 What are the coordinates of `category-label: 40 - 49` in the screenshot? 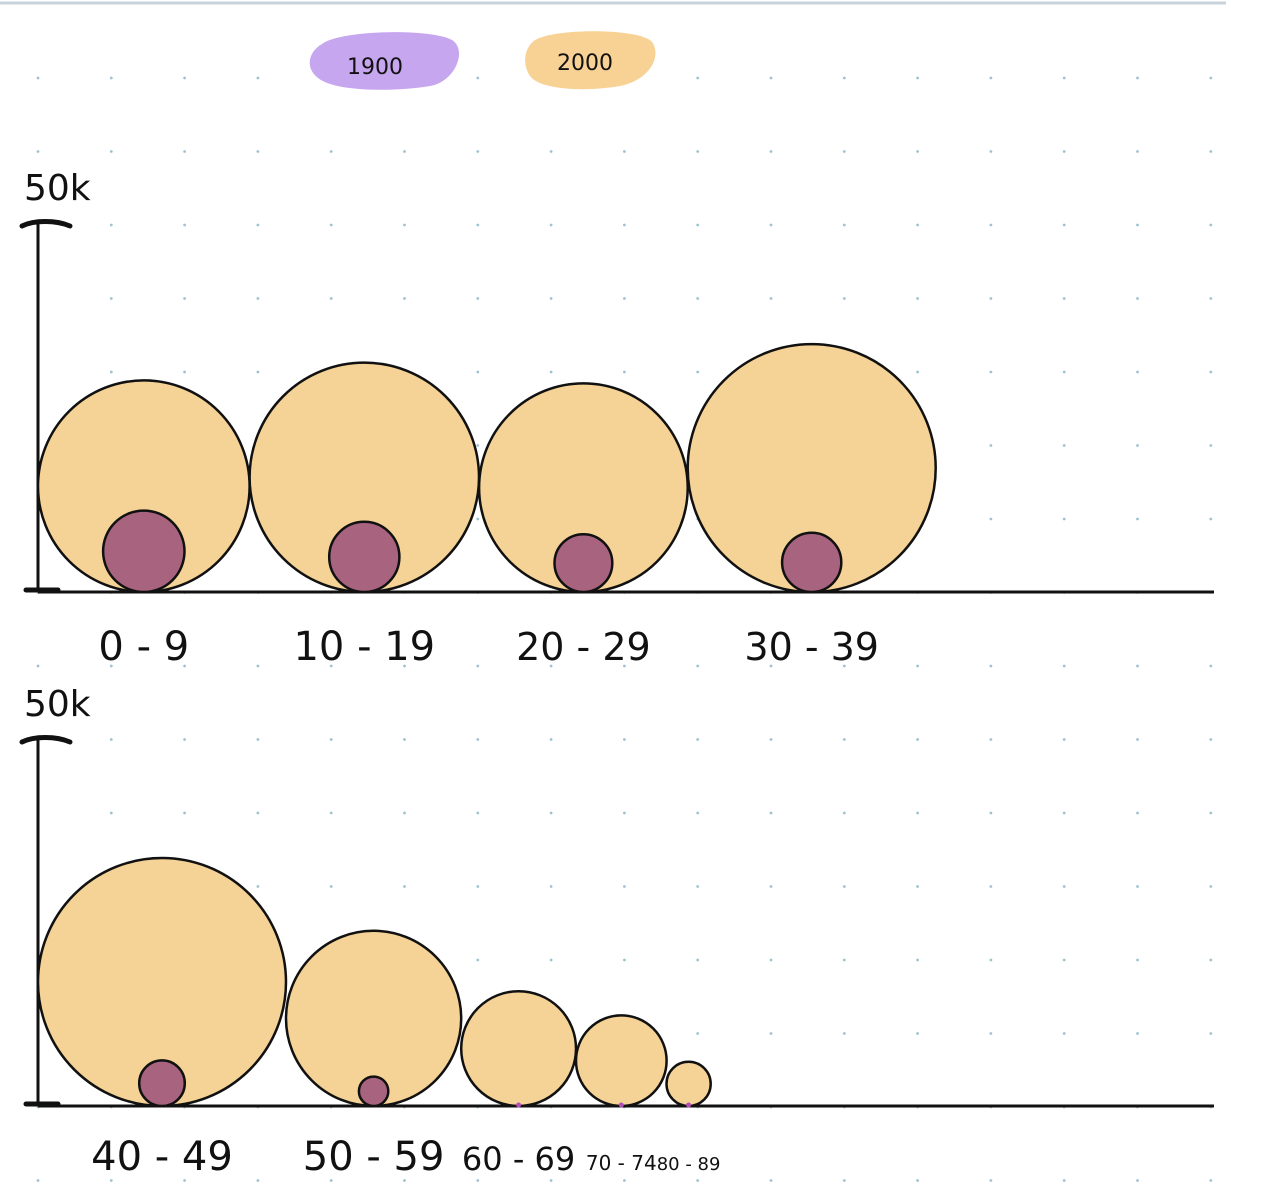 It's located at (162, 1157).